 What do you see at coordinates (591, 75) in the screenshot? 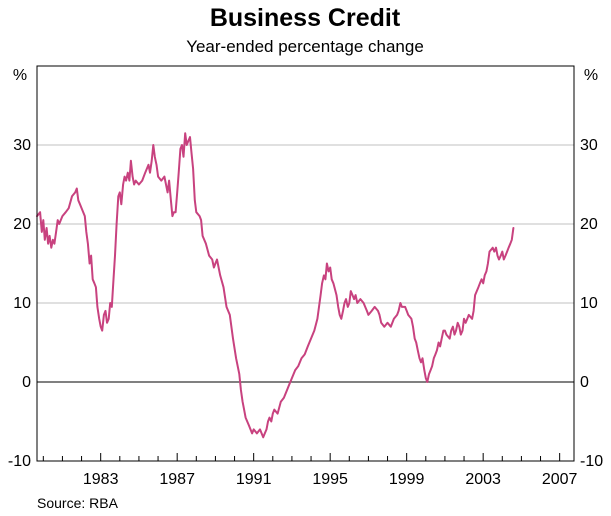
I see `y-unit-right: %` at bounding box center [591, 75].